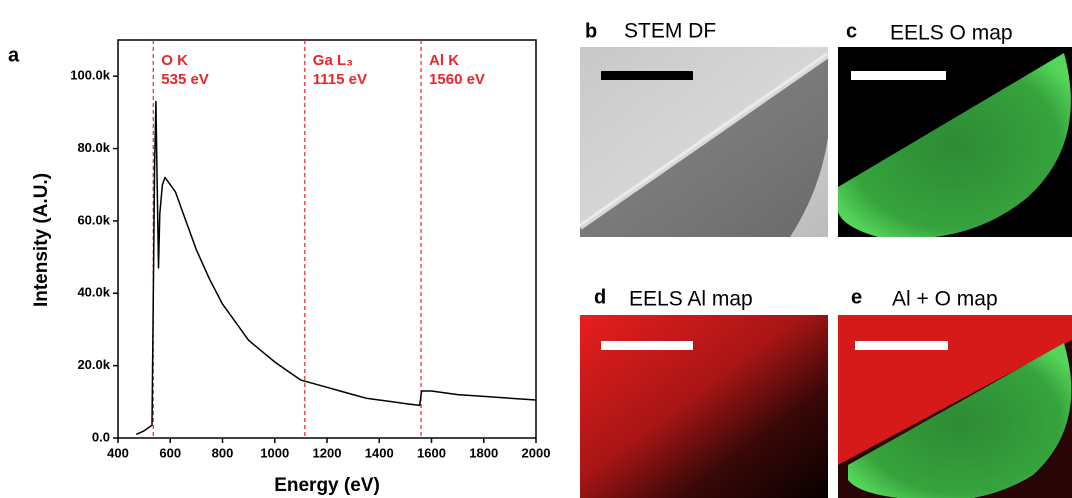  What do you see at coordinates (691, 299) in the screenshot?
I see `panel-title: EELS Al map` at bounding box center [691, 299].